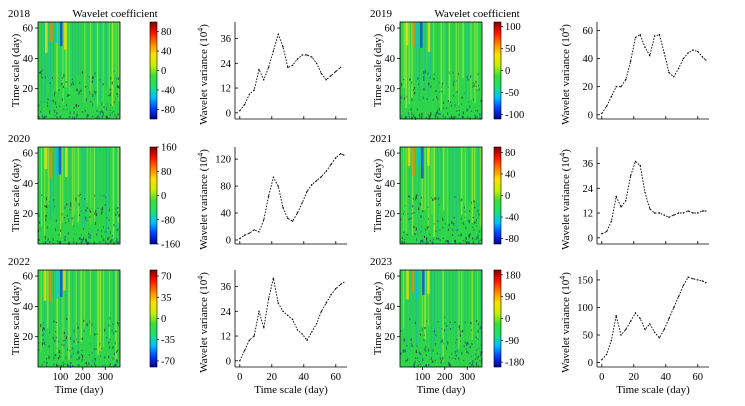  I want to click on colorbar-tick-label: -80, so click(512, 239).